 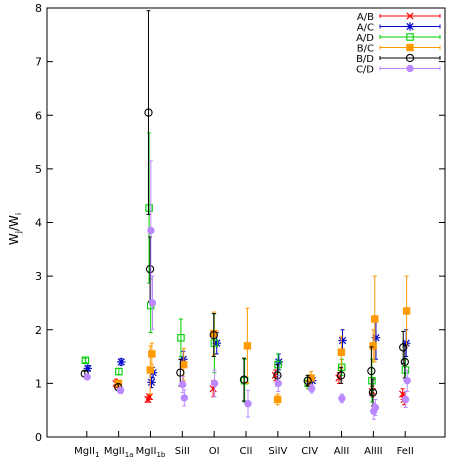 I want to click on series-a-b, so click(x=260, y=387).